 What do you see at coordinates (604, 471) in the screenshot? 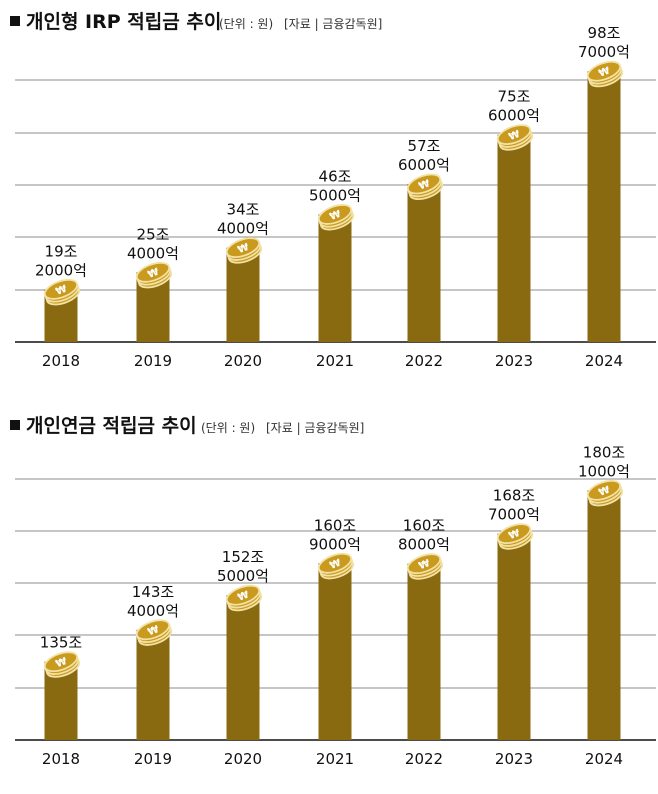
I see `value-label: 1000억` at bounding box center [604, 471].